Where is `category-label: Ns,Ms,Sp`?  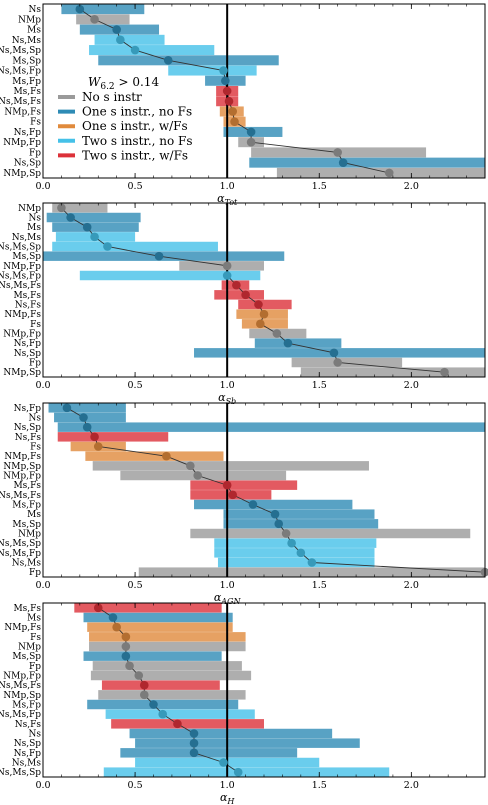
category-label: Ns,Ms,Sp is located at coordinates (20, 51).